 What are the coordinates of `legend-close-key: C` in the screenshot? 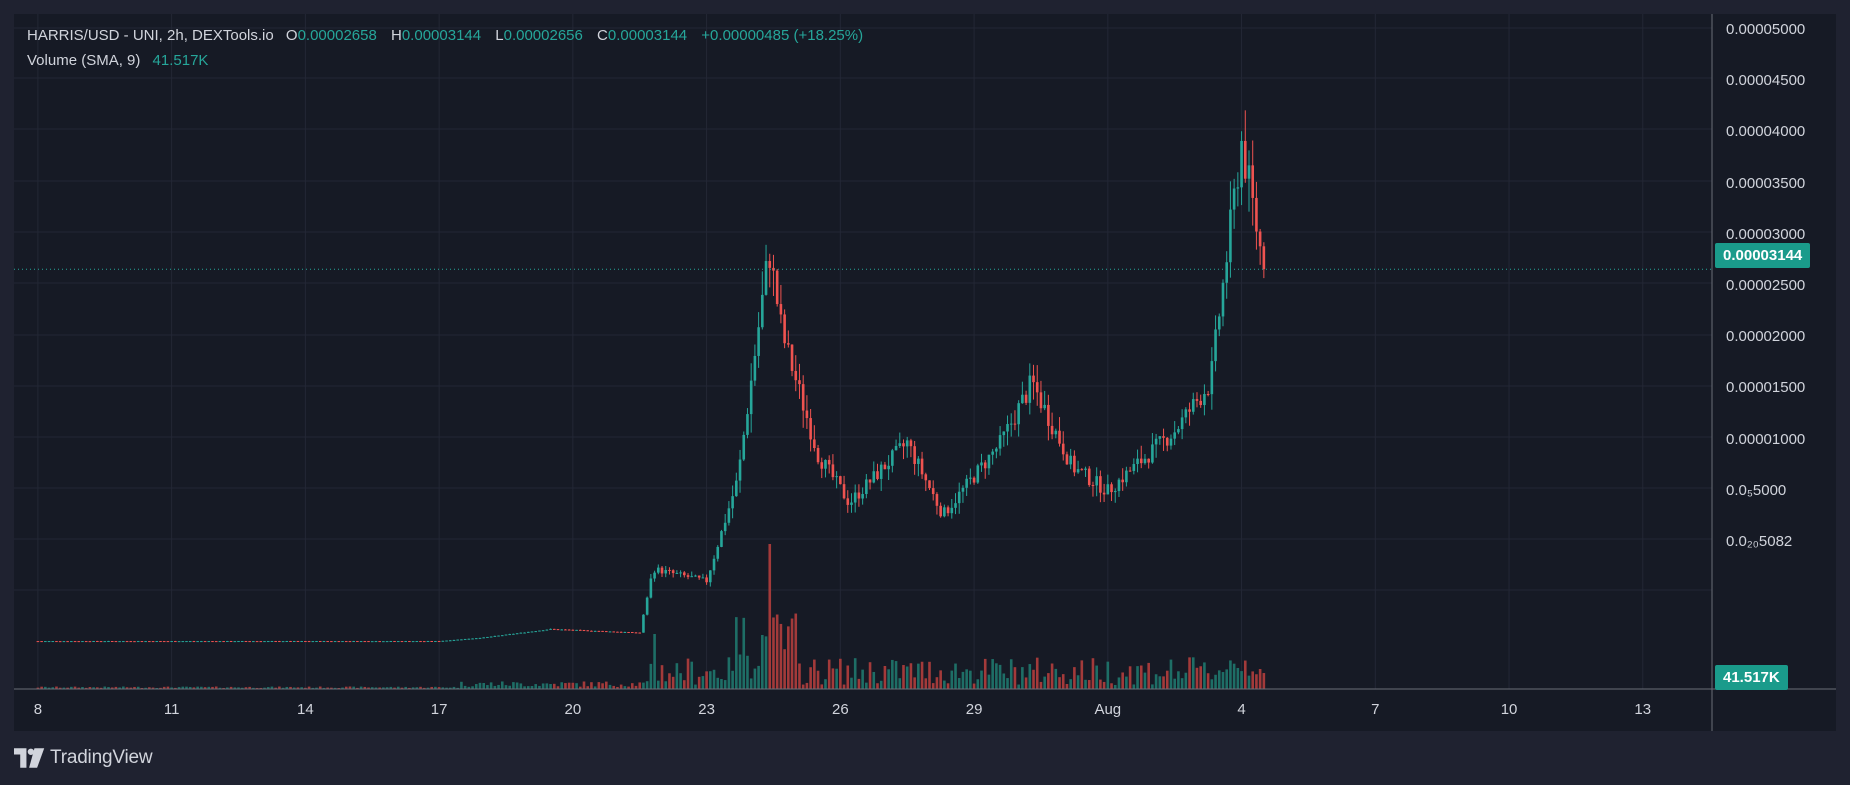 It's located at (602, 35).